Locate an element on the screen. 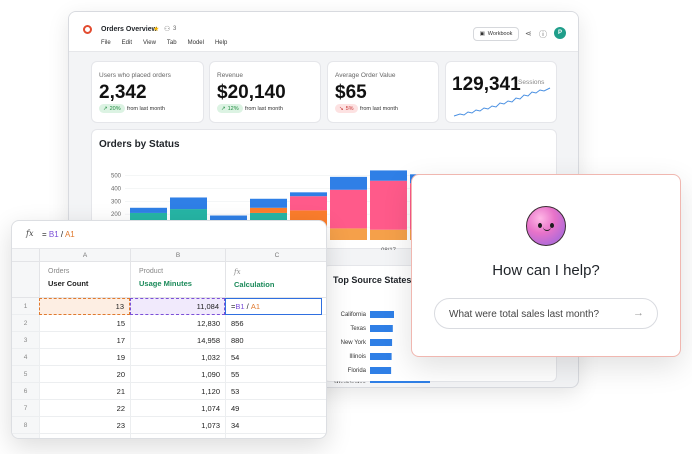  cell-c: 49 is located at coordinates (275, 408).